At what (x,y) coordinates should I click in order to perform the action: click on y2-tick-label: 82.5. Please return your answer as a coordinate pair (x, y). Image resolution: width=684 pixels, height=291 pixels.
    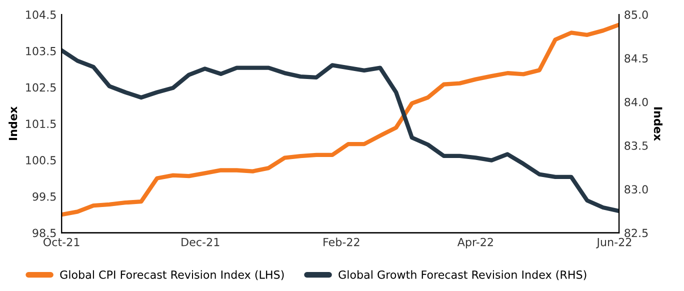
    Looking at the image, I should click on (636, 233).